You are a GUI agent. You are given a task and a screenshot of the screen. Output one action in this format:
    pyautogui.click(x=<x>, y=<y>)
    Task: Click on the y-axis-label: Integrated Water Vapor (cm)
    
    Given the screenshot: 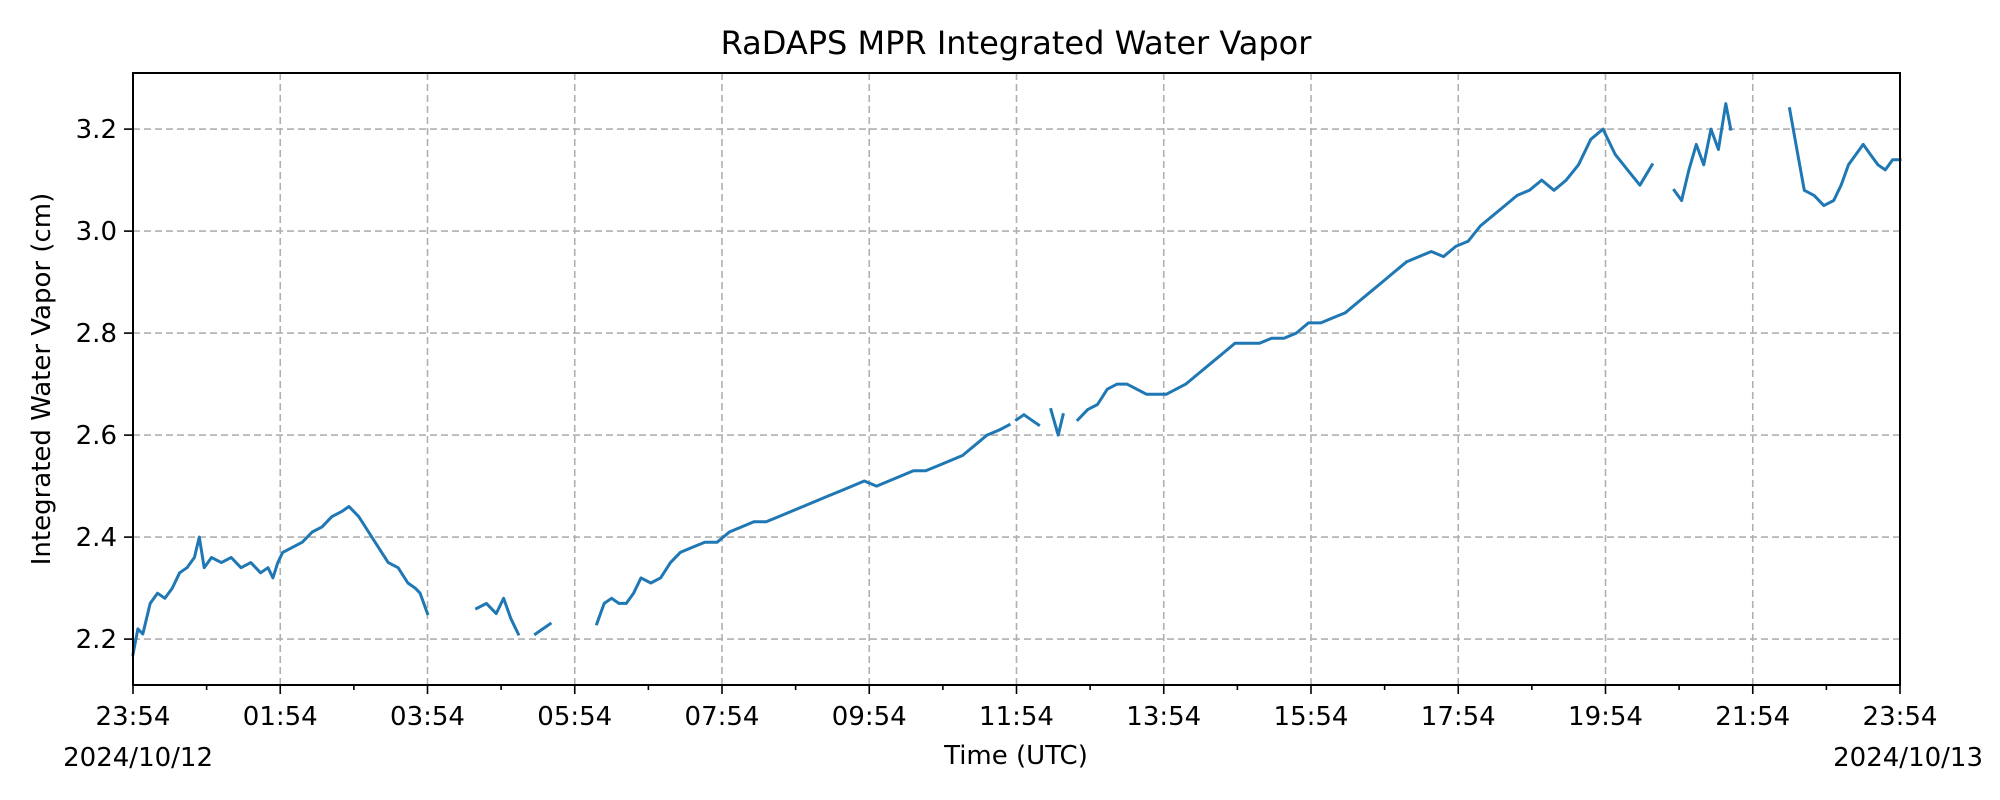 What is the action you would take?
    pyautogui.click(x=42, y=379)
    